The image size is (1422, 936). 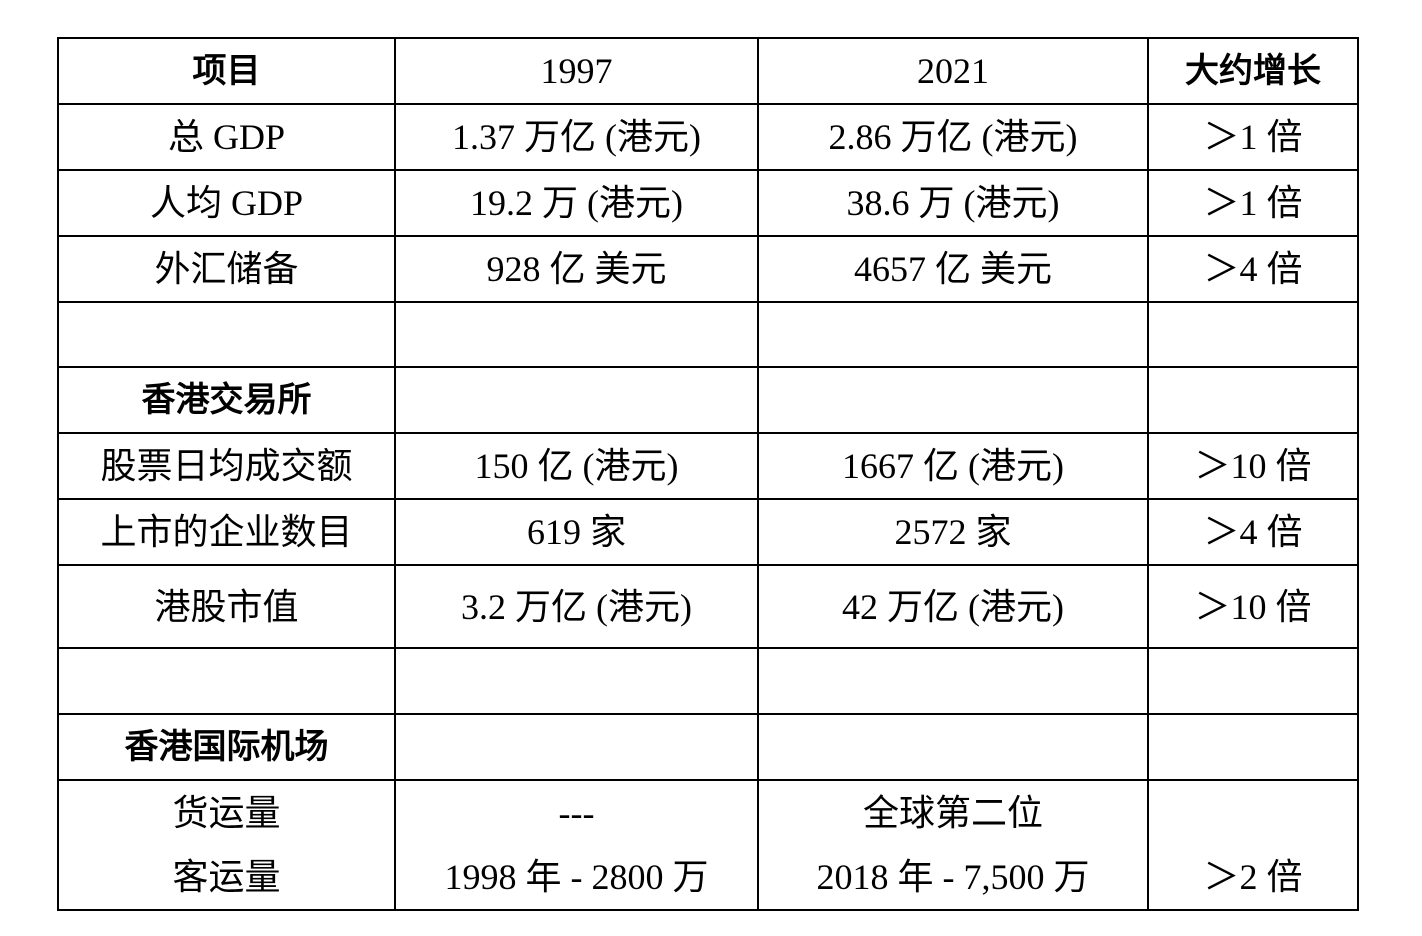 I want to click on cell-y2021: 2572 家, so click(x=953, y=532).